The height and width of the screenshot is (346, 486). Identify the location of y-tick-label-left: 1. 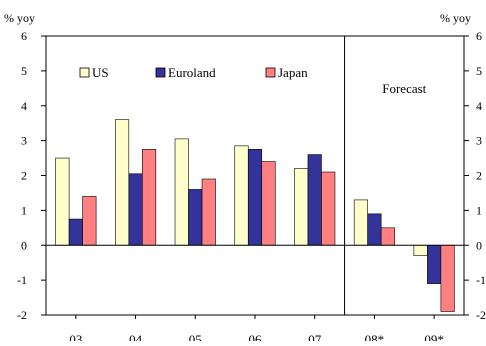
(24, 210).